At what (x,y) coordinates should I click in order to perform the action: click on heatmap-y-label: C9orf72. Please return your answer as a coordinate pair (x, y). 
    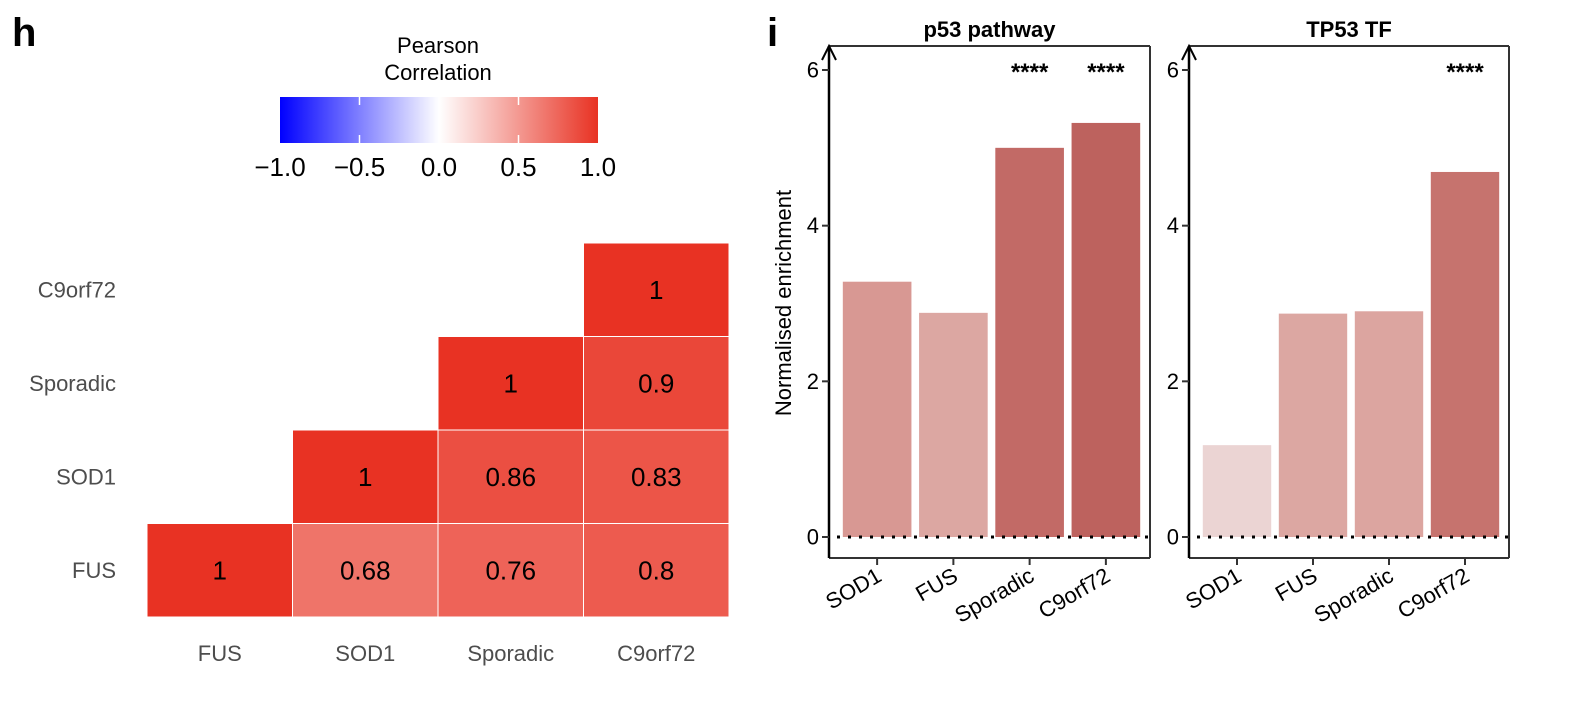
    Looking at the image, I should click on (77, 289).